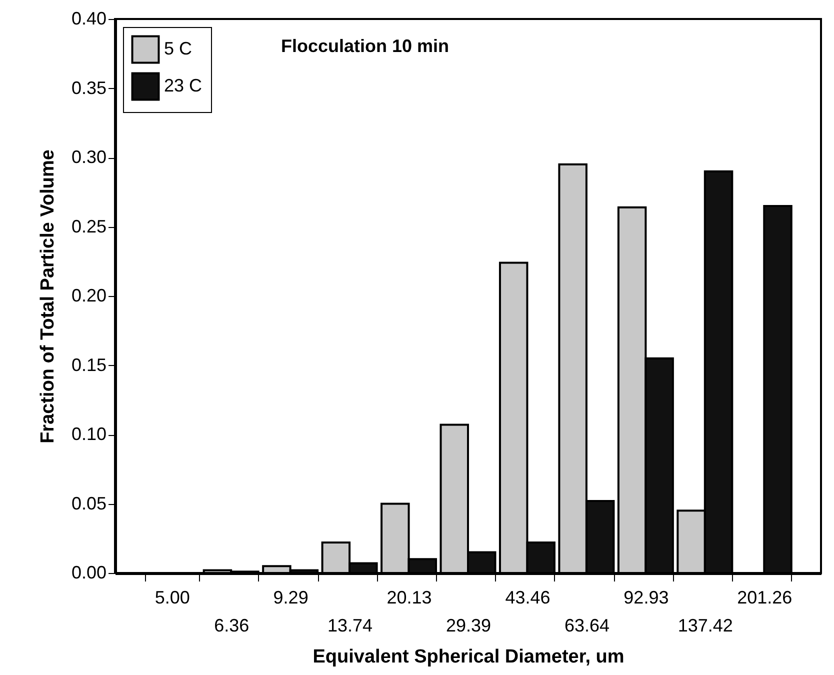  What do you see at coordinates (587, 626) in the screenshot?
I see `x-tick-label: 63.64` at bounding box center [587, 626].